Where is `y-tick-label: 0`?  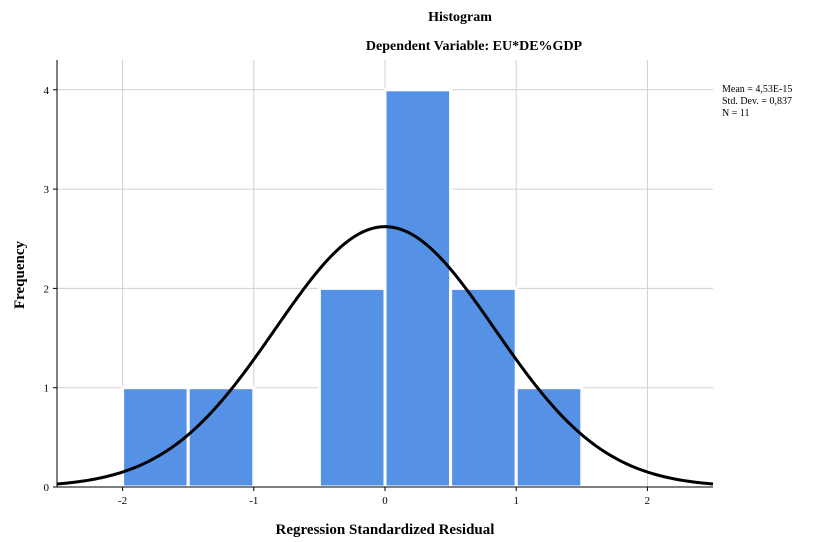
y-tick-label: 0 is located at coordinates (47, 488).